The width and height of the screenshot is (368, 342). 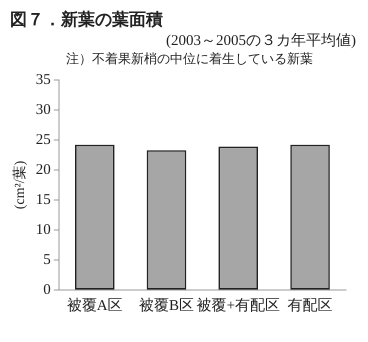 What do you see at coordinates (43, 170) in the screenshot?
I see `y-tick-label: 20` at bounding box center [43, 170].